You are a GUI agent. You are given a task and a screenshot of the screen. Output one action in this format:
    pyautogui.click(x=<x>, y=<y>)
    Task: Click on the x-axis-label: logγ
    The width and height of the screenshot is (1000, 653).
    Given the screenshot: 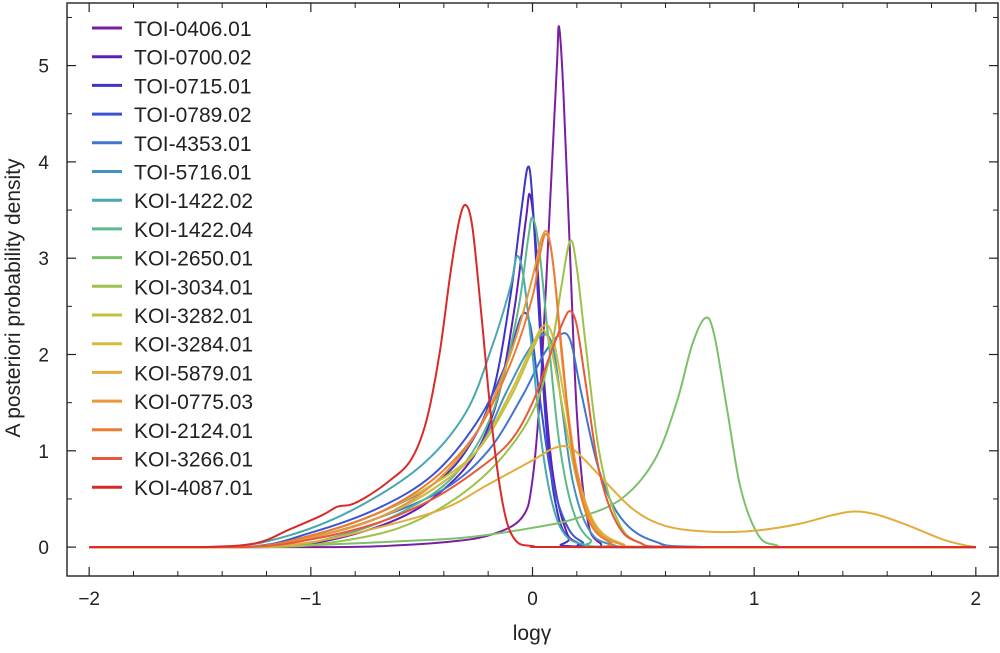 What is the action you would take?
    pyautogui.click(x=532, y=633)
    